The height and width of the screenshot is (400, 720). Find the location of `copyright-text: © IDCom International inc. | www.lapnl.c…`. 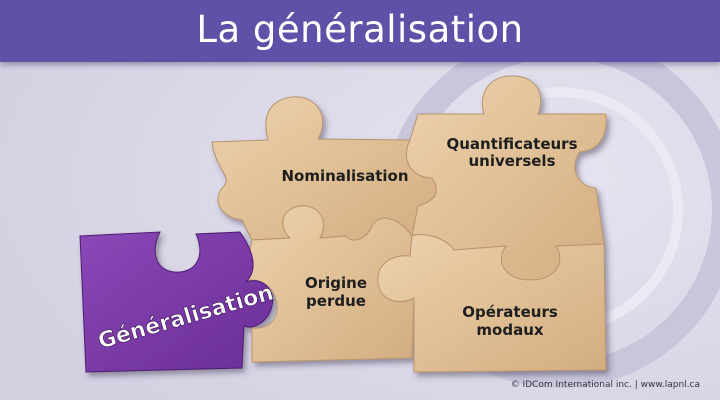

copyright-text: © IDCom International inc. | www.lapnl.c… is located at coordinates (605, 385).